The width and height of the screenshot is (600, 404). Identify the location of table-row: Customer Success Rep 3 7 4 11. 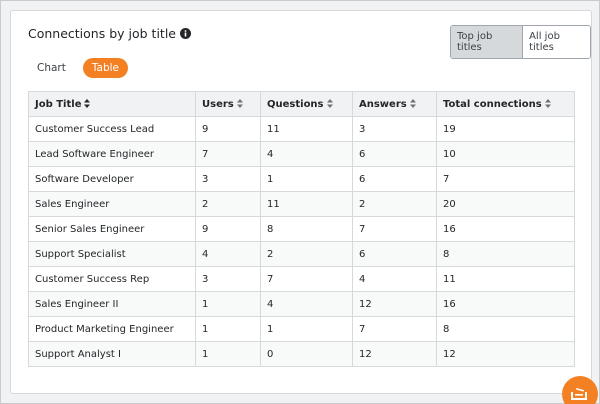
(301, 279).